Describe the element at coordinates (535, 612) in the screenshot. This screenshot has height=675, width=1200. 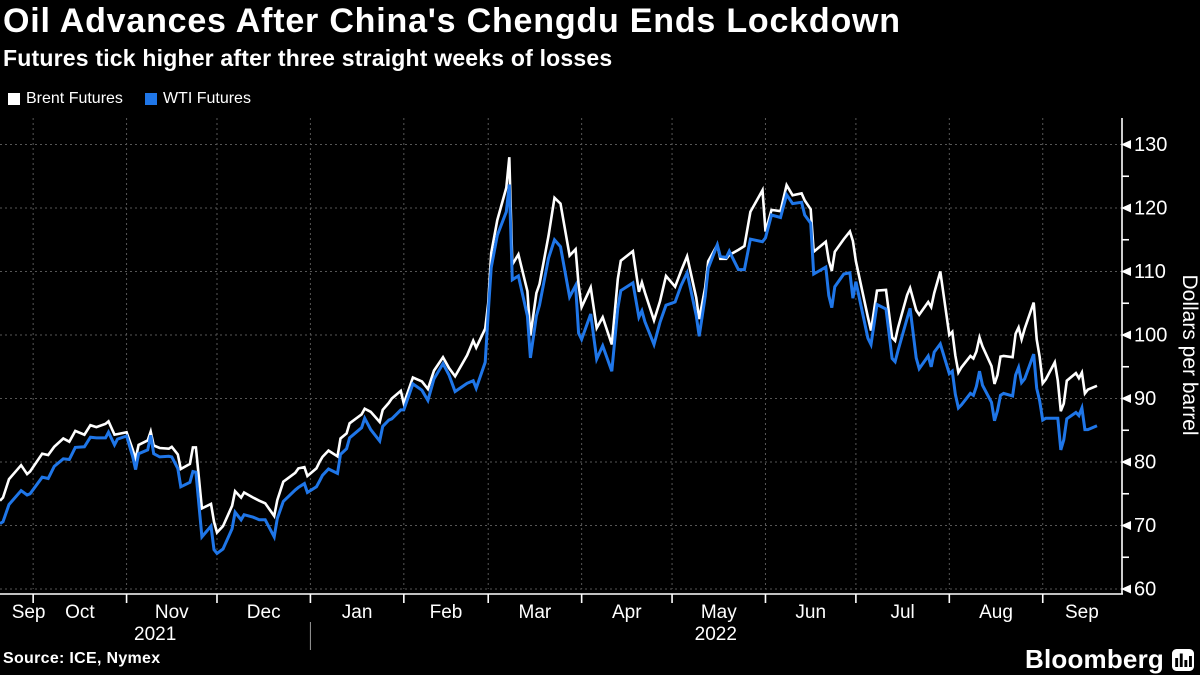
I see `x-tick-label: Mar` at that location.